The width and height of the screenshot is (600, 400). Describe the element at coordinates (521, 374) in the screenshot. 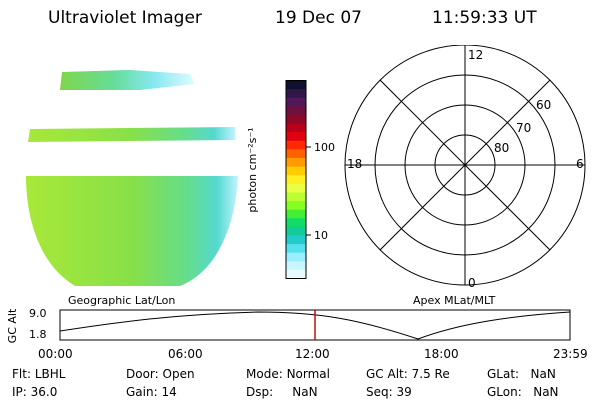

I see `info-glat: GLat: NaN` at that location.